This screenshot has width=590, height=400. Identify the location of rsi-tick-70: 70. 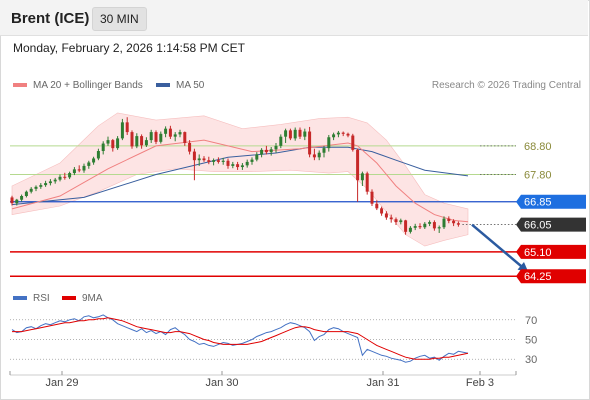
(531, 321).